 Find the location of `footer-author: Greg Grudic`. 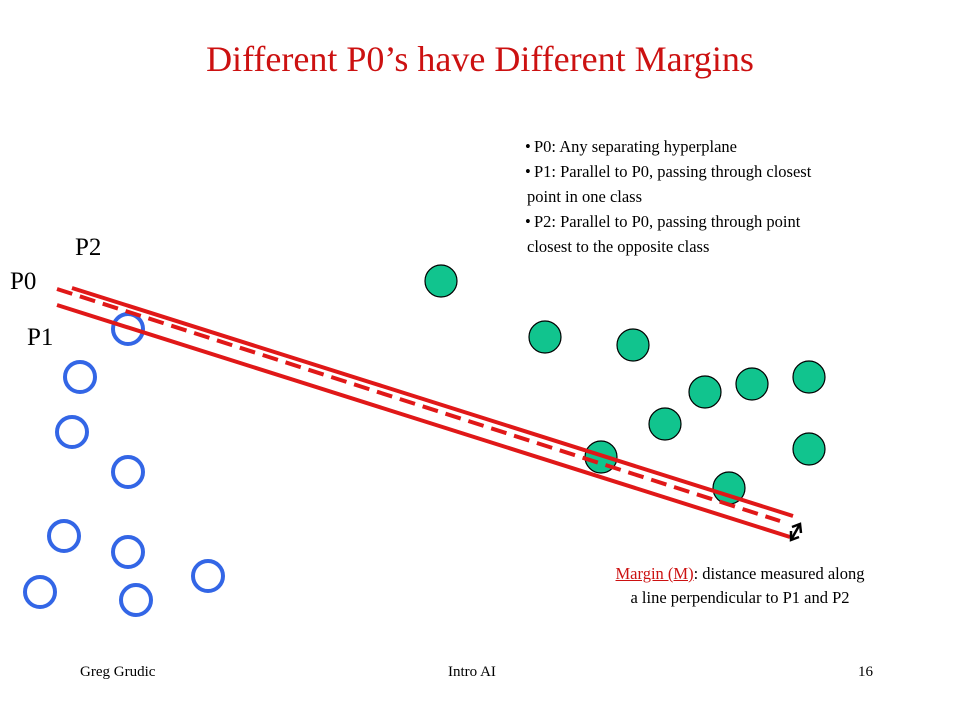

footer-author: Greg Grudic is located at coordinates (118, 672).